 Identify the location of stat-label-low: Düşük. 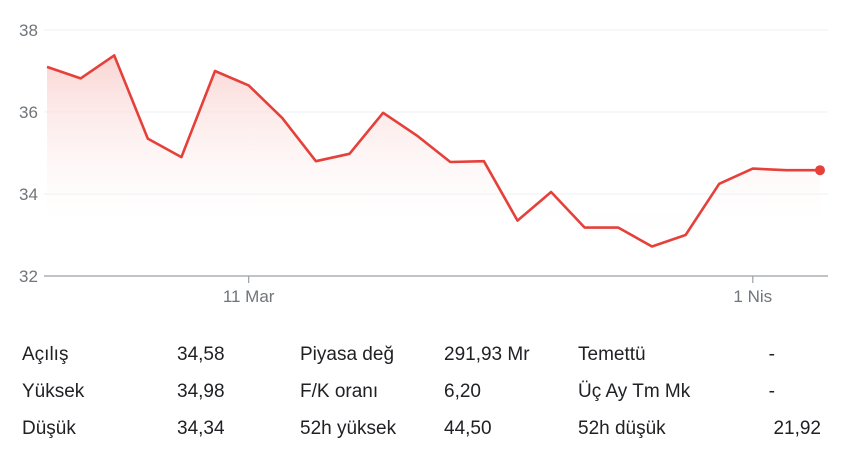
(49, 428).